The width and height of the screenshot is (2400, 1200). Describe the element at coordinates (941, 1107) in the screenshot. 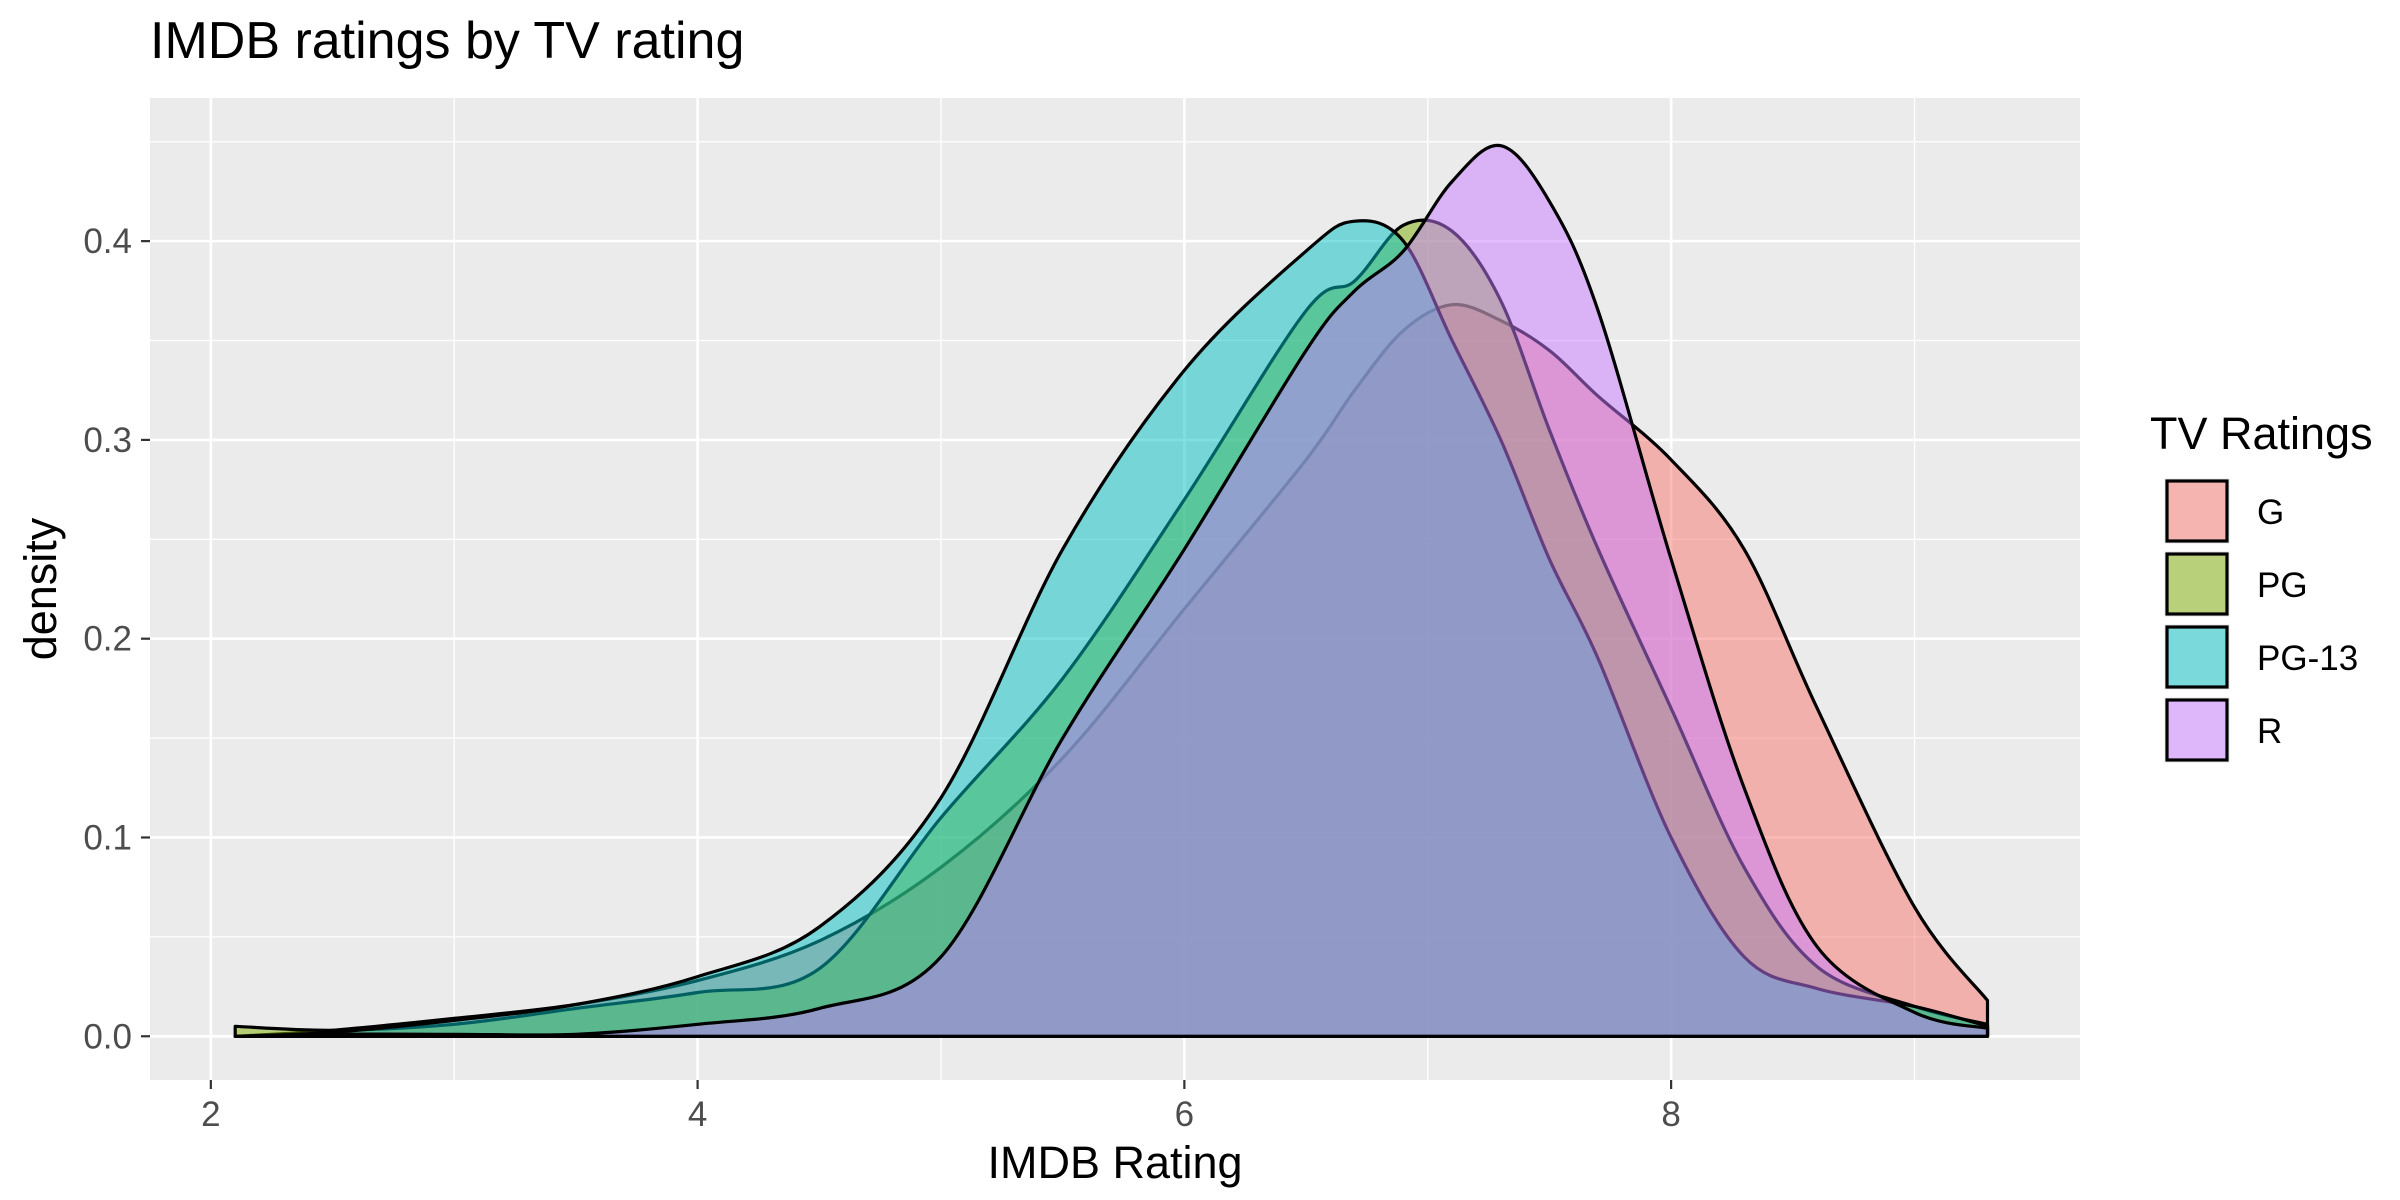

I see `x-axis: 2 4 6 8` at that location.